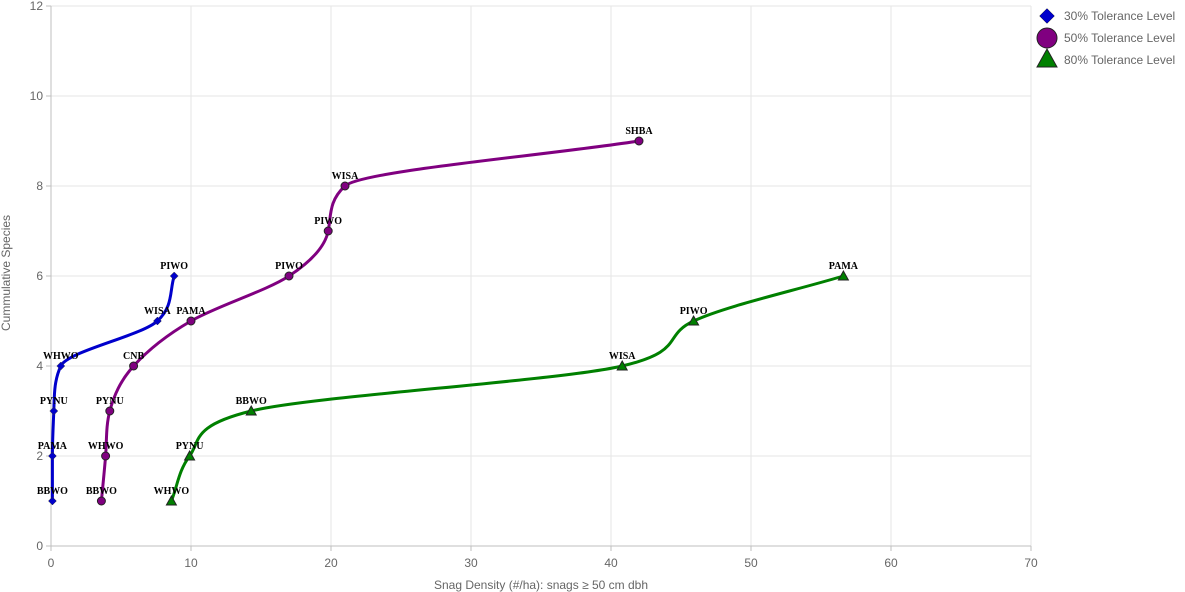 The image size is (1185, 592). I want to click on x-tick-label: 70, so click(1031, 563).